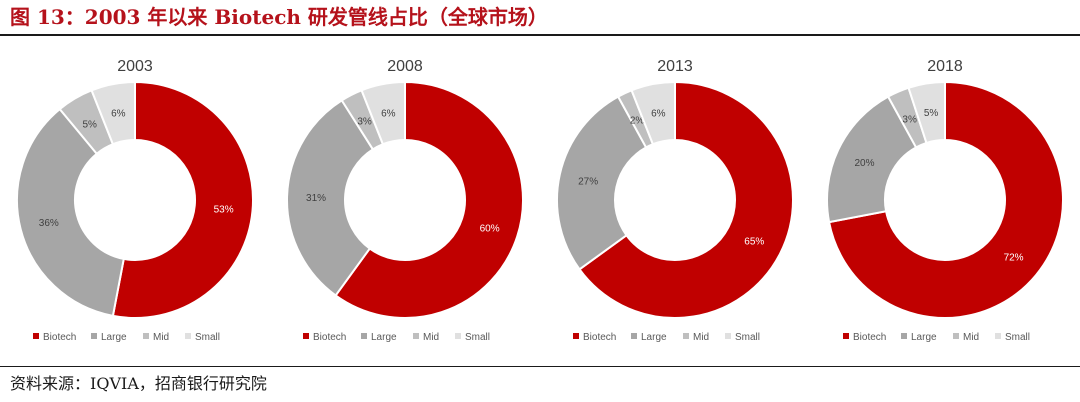 The height and width of the screenshot is (402, 1080). I want to click on slice-label-biotech: 60%, so click(490, 229).